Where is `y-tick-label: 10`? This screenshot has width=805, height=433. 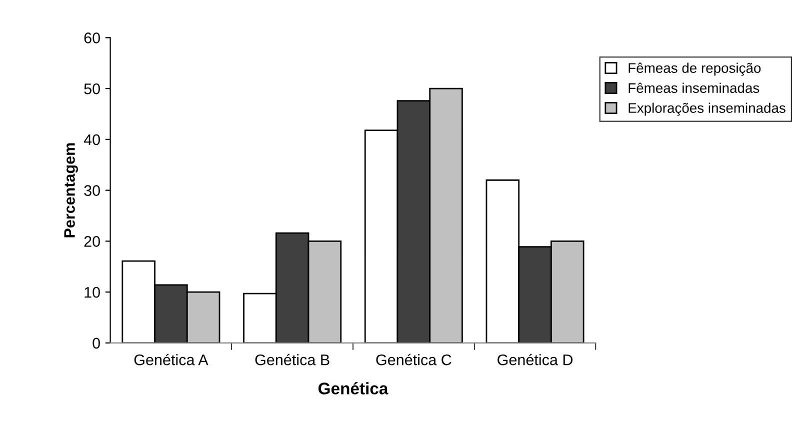 y-tick-label: 10 is located at coordinates (92, 292).